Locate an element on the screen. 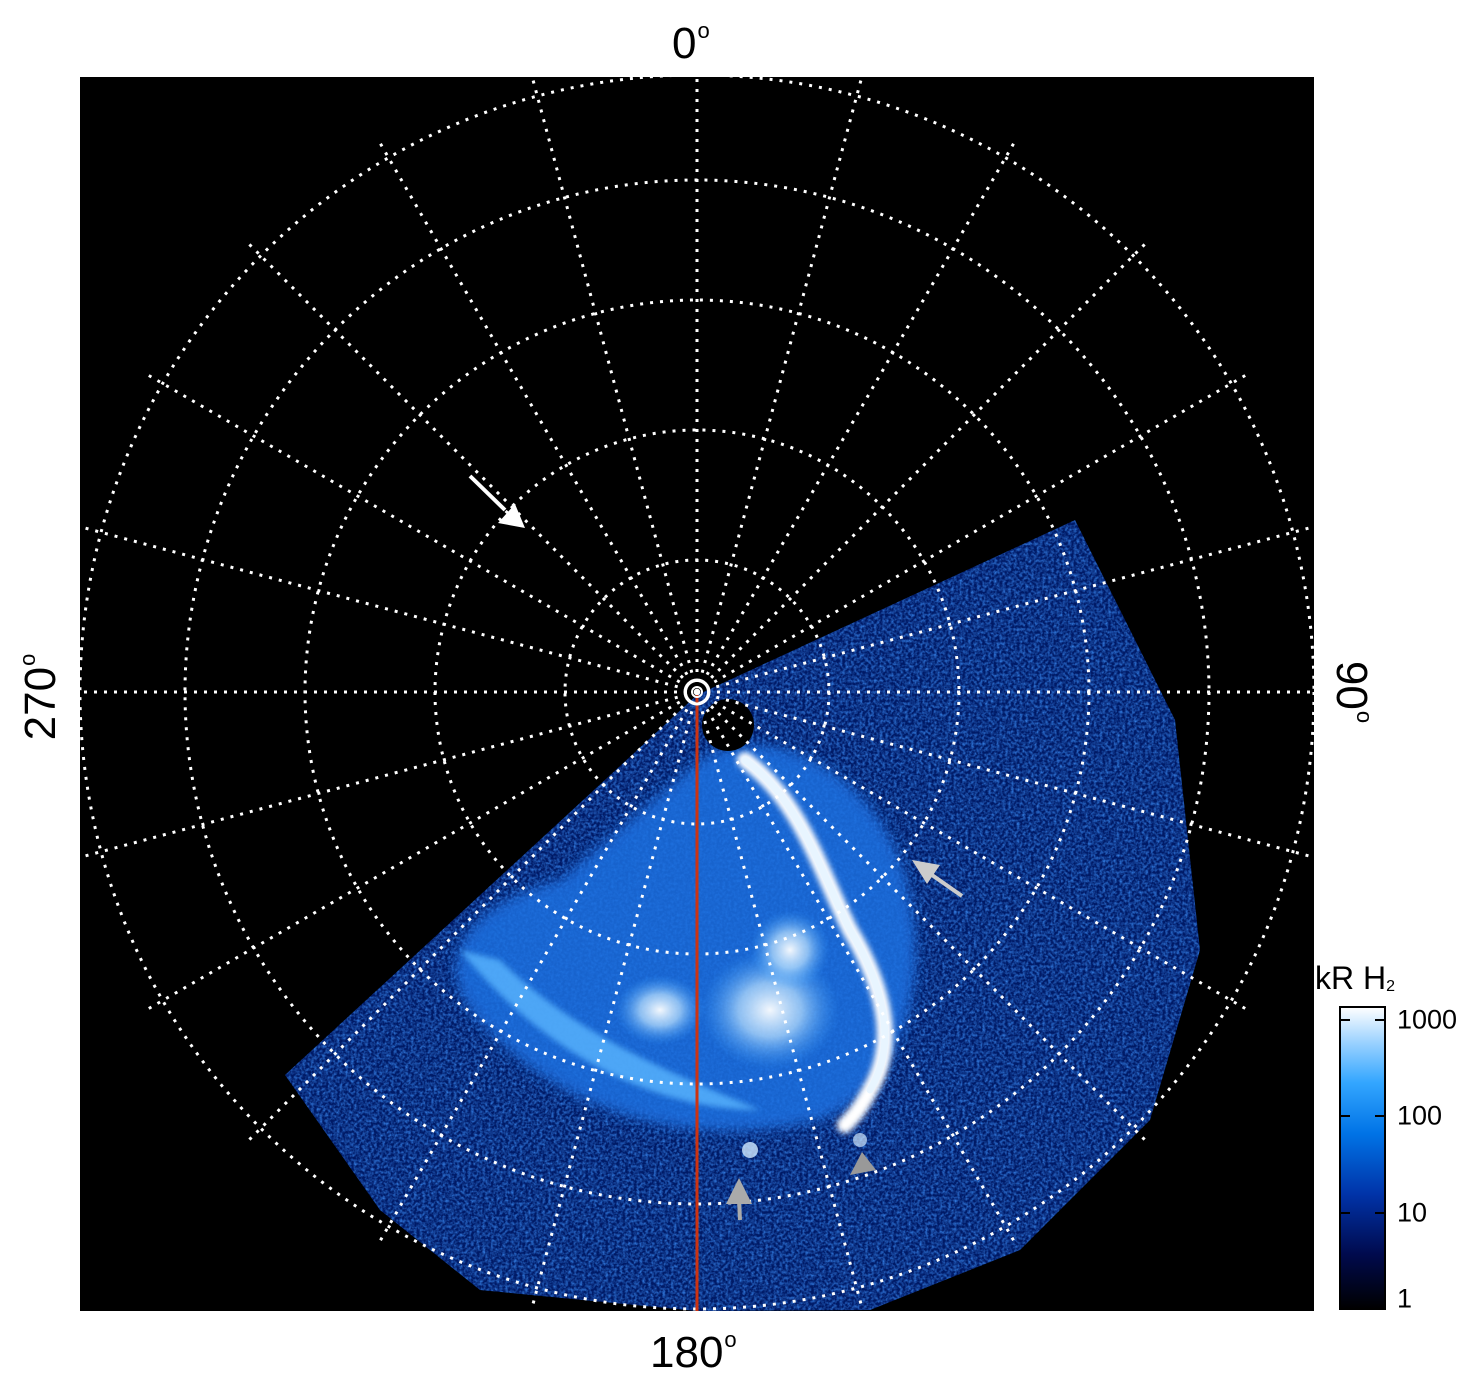 The image size is (1481, 1386). label-lon-0: 0o is located at coordinates (691, 43).